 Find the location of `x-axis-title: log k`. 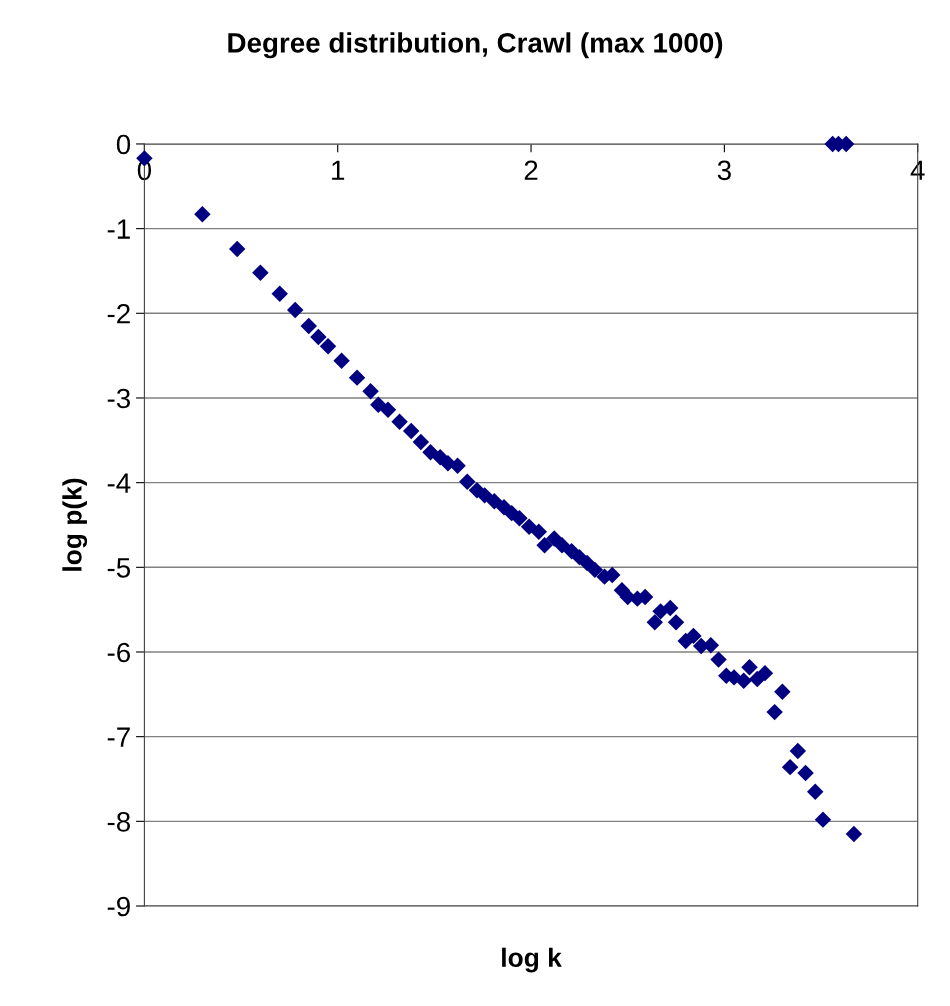

x-axis-title: log k is located at coordinates (532, 960).